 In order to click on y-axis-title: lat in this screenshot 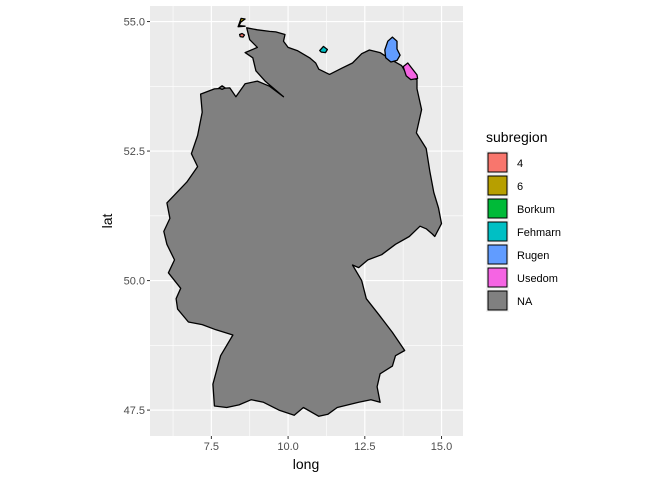, I will do `click(107, 221)`.